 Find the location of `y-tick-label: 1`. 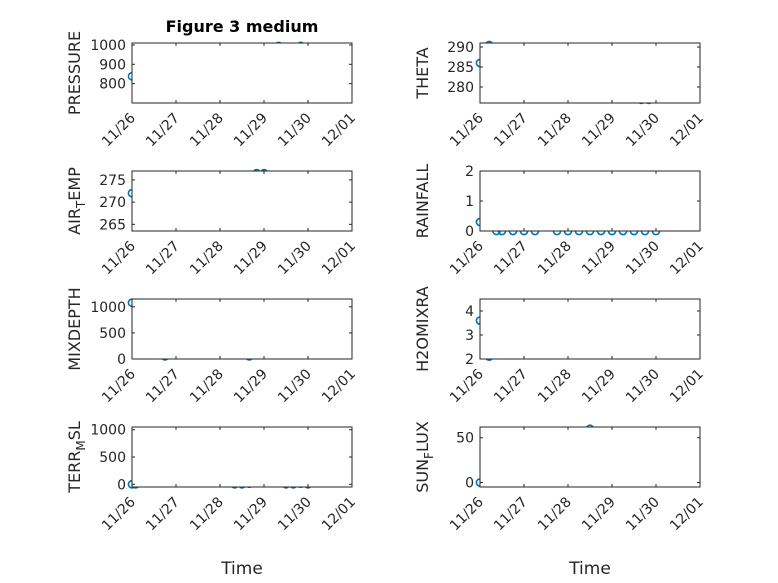

y-tick-label: 1 is located at coordinates (469, 202).